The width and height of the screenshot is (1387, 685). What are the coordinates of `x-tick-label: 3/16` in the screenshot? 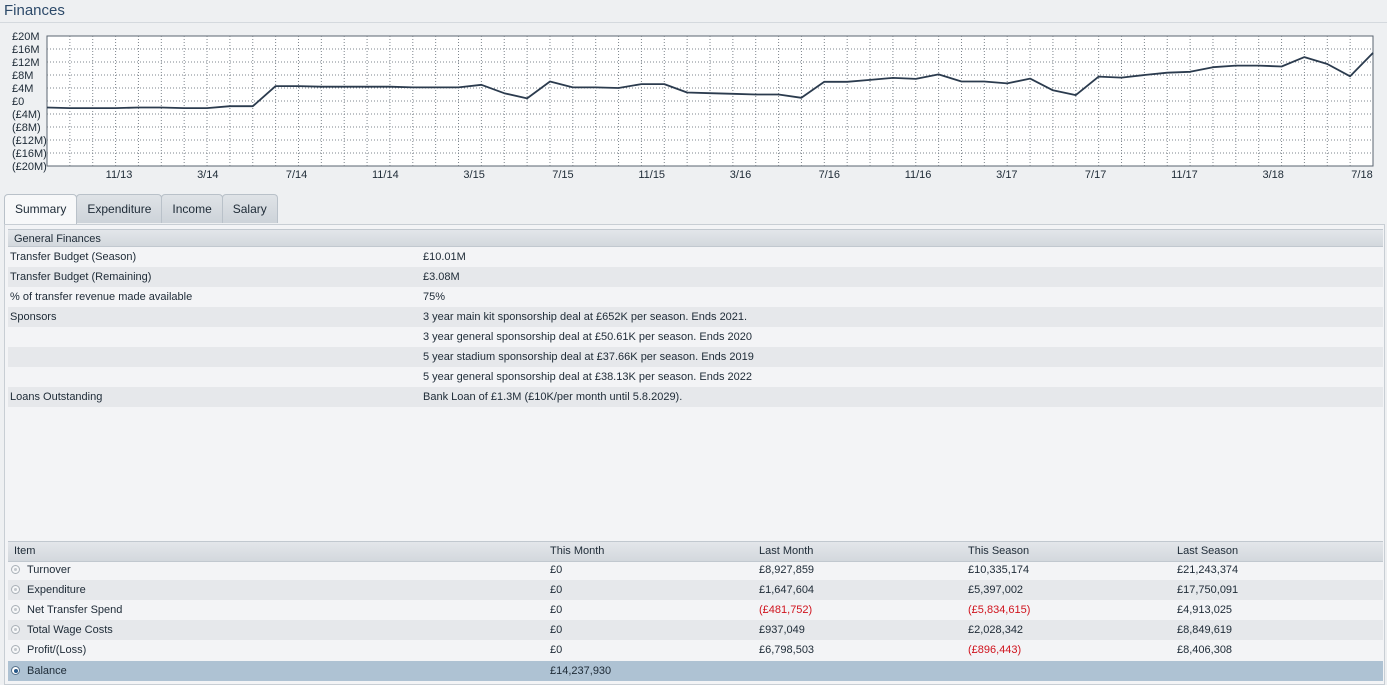 It's located at (740, 175).